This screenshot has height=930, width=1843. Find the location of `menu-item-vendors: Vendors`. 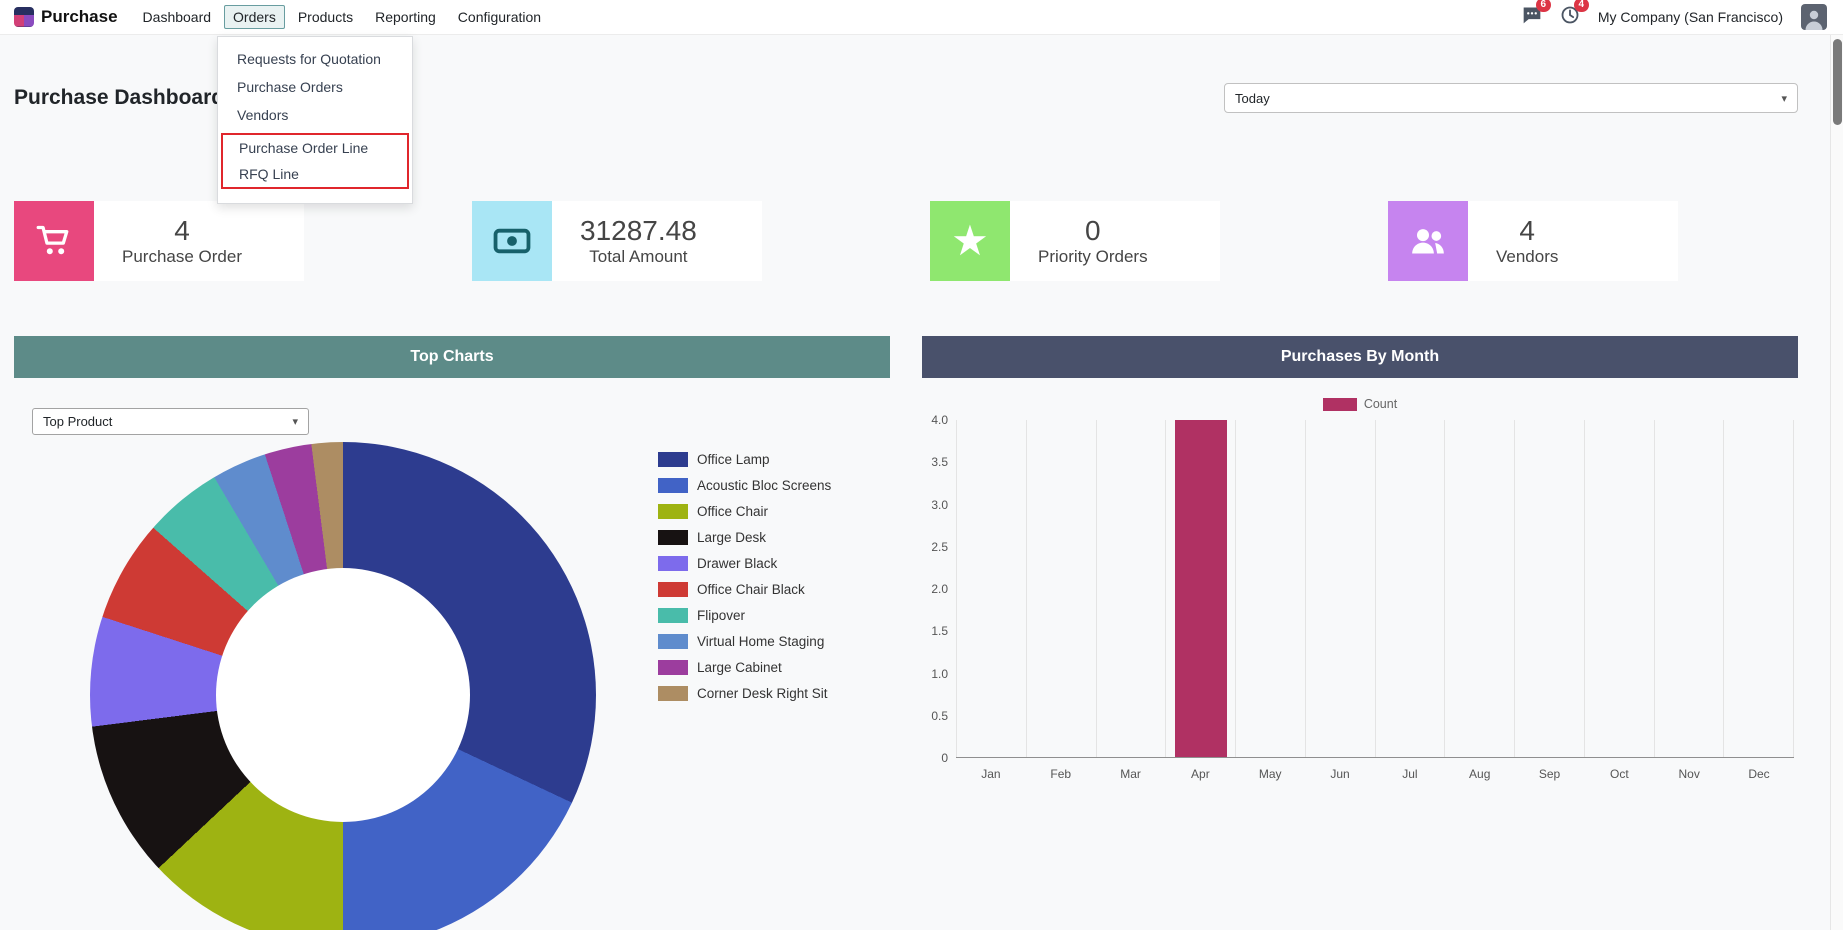

menu-item-vendors: Vendors is located at coordinates (263, 115).